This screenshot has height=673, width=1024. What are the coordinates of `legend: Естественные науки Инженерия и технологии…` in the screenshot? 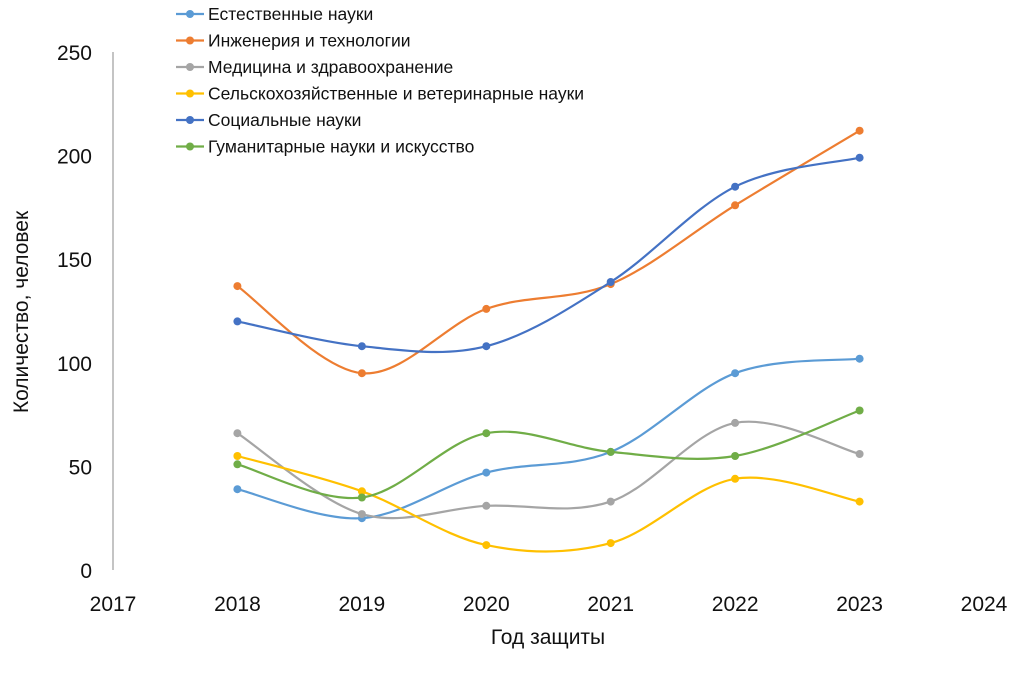 It's located at (380, 80).